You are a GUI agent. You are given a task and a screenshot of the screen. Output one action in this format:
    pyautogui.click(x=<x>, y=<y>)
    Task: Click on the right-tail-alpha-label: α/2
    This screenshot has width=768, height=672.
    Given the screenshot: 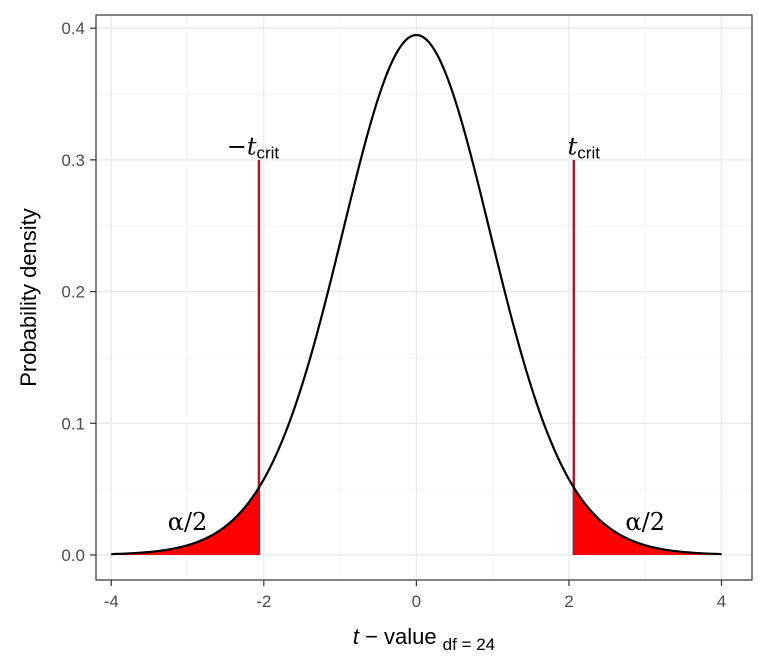 What is the action you would take?
    pyautogui.click(x=645, y=522)
    